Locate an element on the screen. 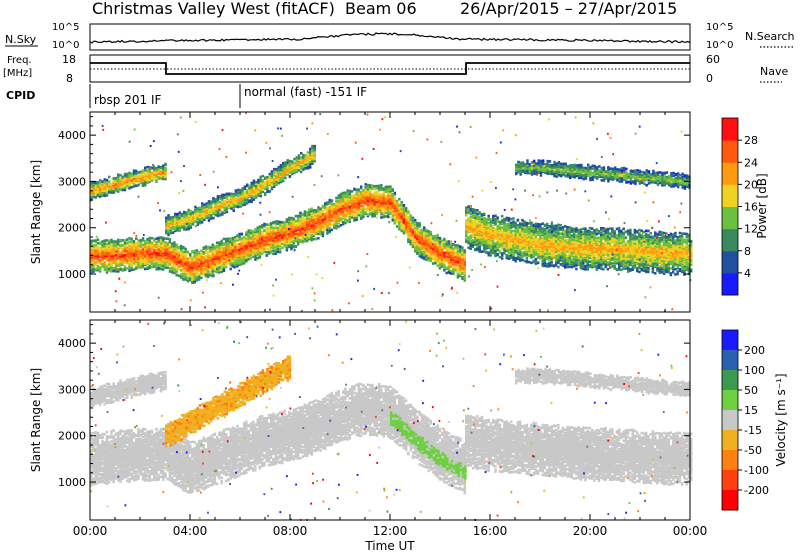 This screenshot has width=800, height=554. cpid-row: CPID rbsp 201 IF normal (fast) -151 IF is located at coordinates (186, 96).